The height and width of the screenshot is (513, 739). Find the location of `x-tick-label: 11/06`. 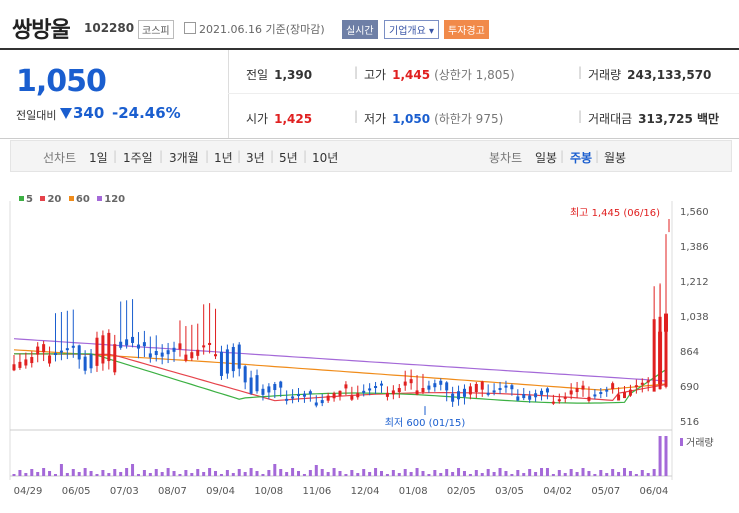

x-tick-label: 11/06 is located at coordinates (316, 491).